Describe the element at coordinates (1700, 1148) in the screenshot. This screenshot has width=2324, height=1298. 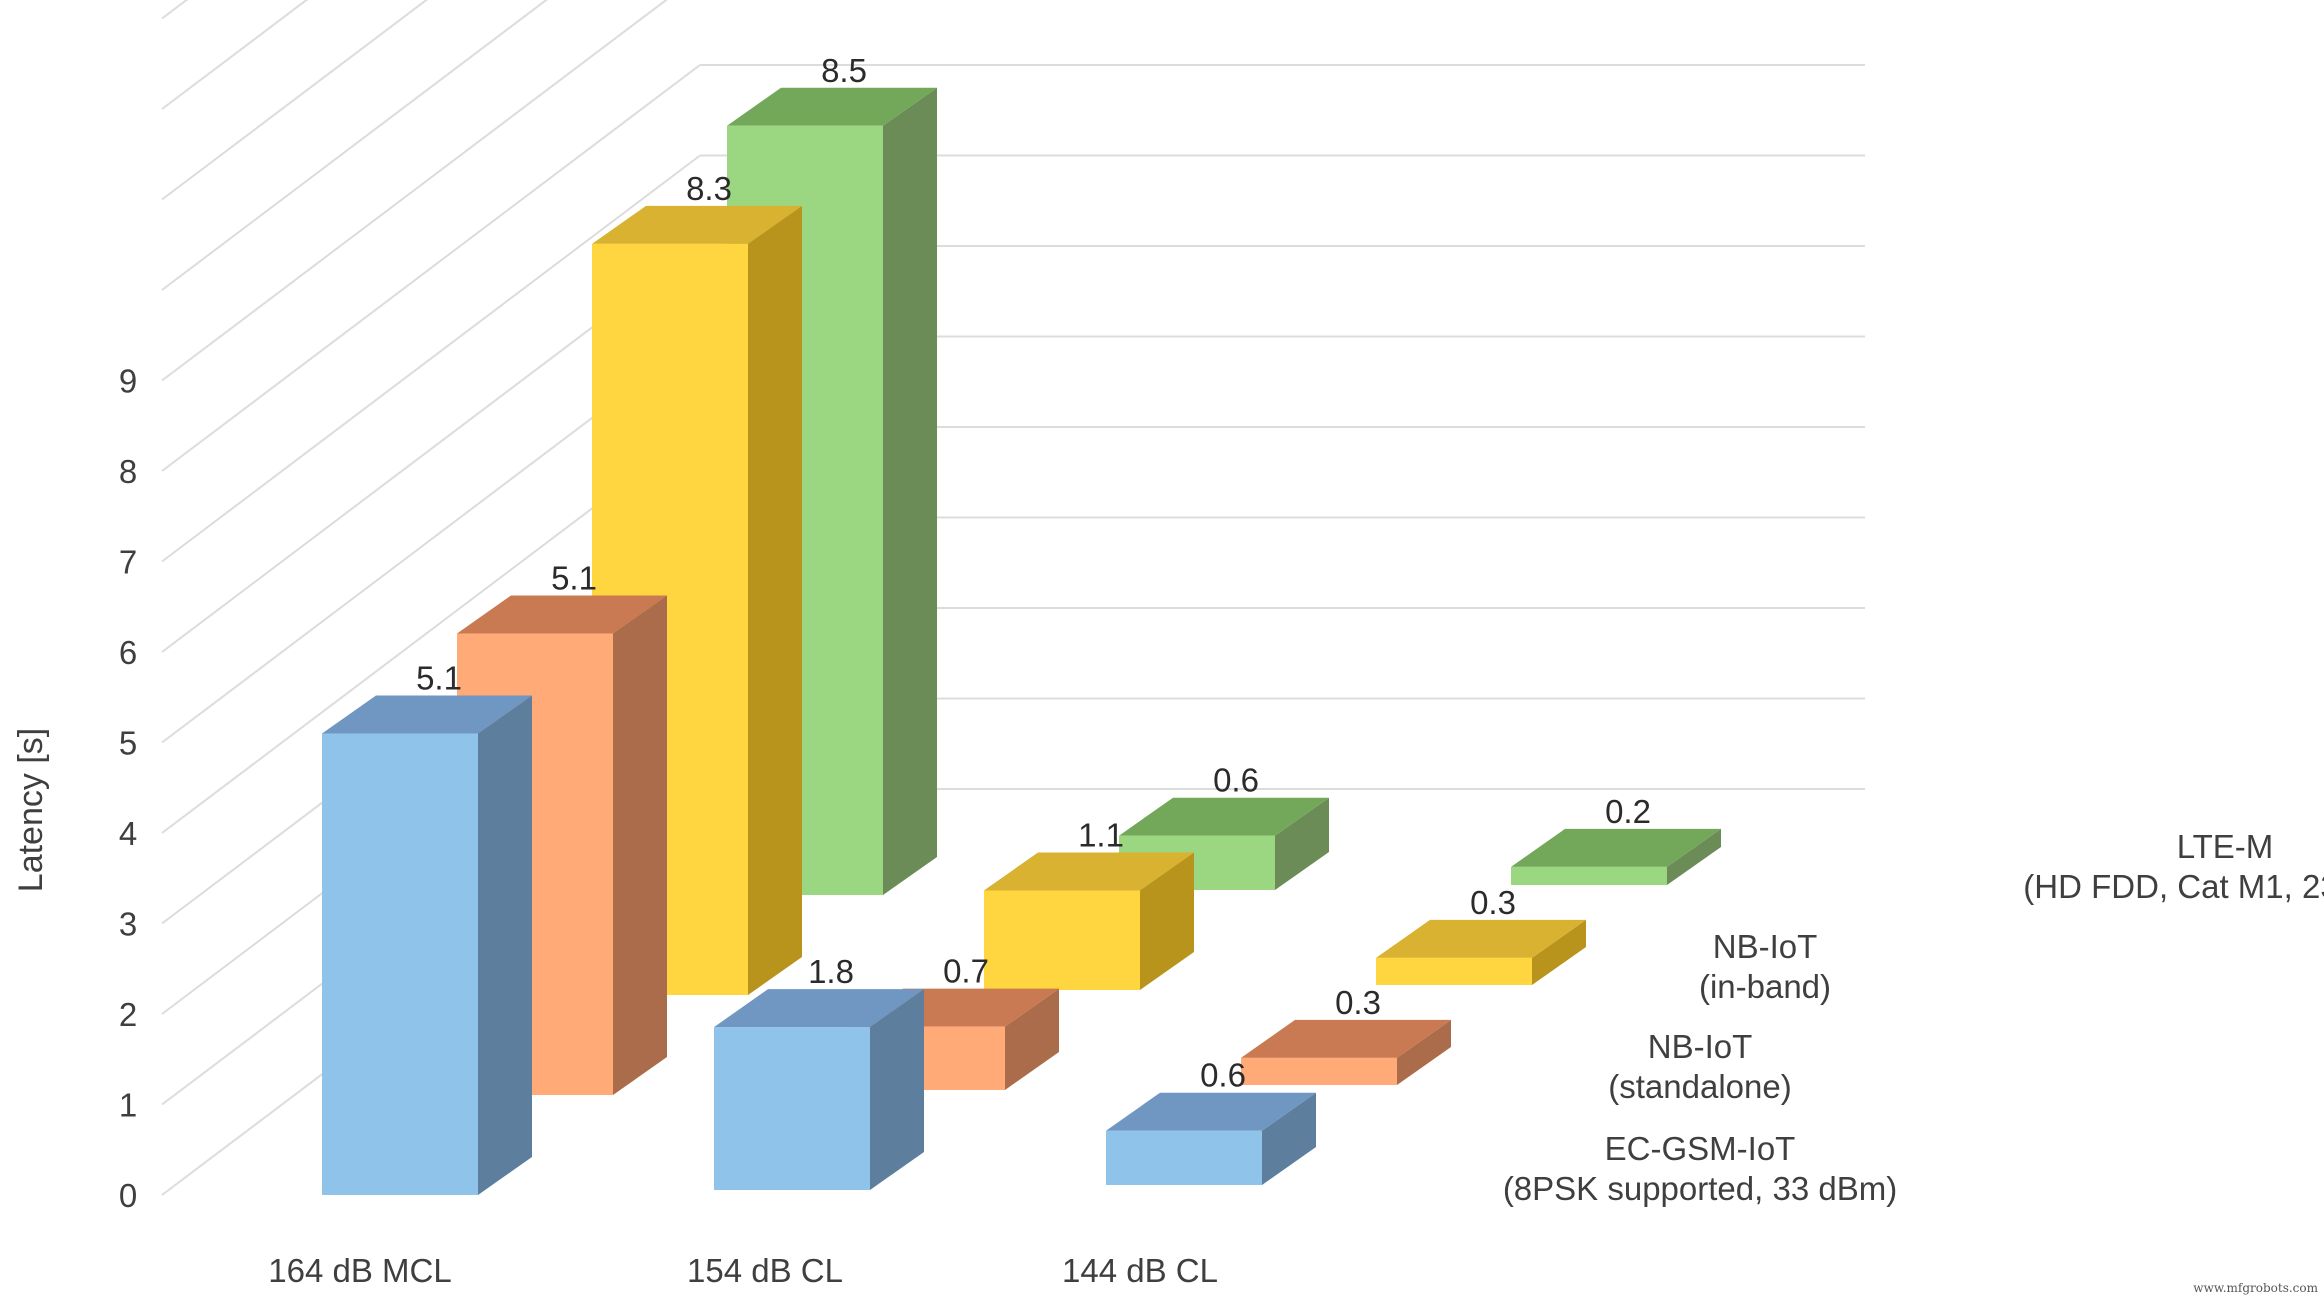
I see `series-label-name: EC-GSM-IoT` at that location.